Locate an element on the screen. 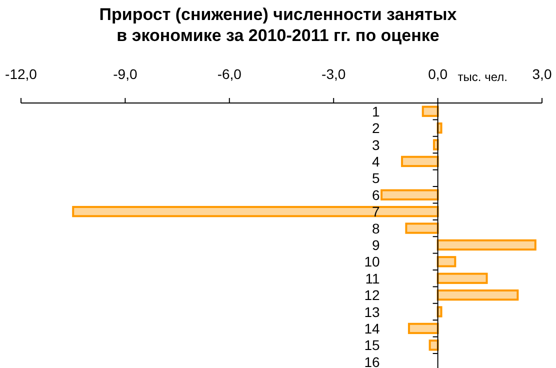 The height and width of the screenshot is (368, 556). y-tick-label: 11 is located at coordinates (372, 278).